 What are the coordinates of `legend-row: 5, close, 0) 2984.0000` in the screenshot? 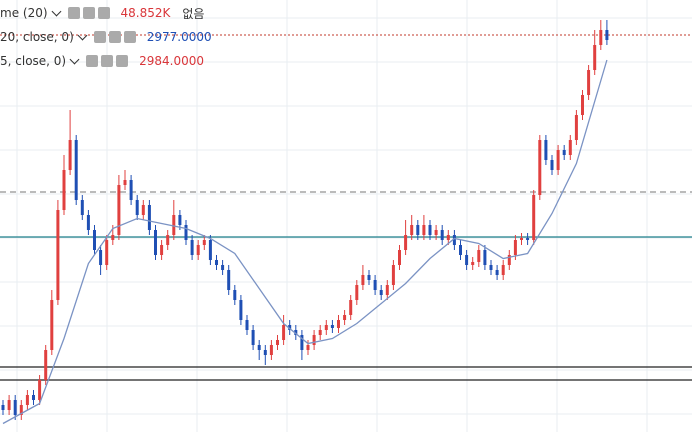 It's located at (102, 61).